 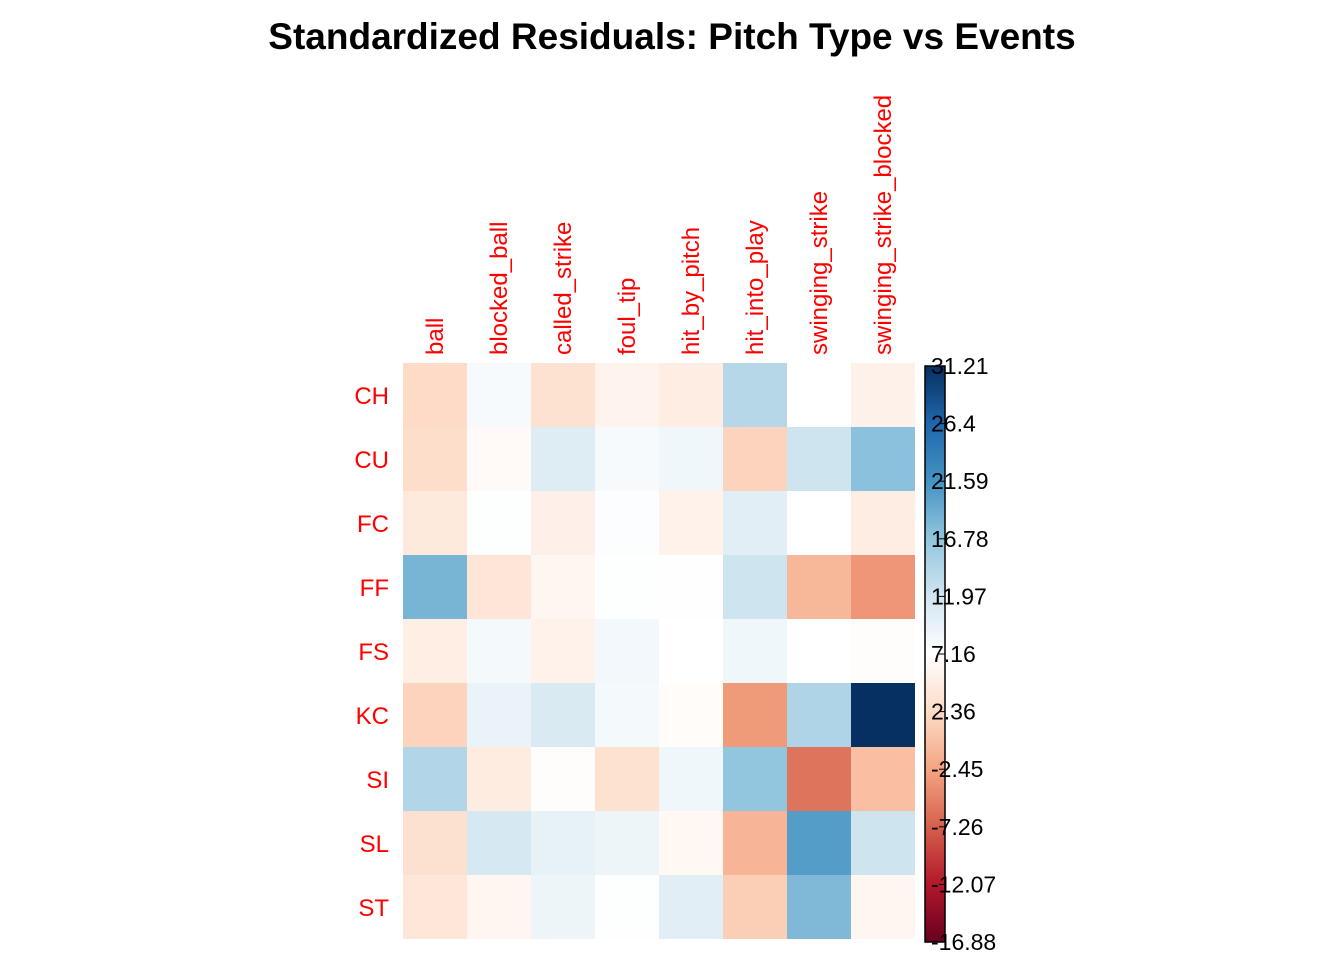 I want to click on colorbar-tick-label: -2.45, so click(x=957, y=769).